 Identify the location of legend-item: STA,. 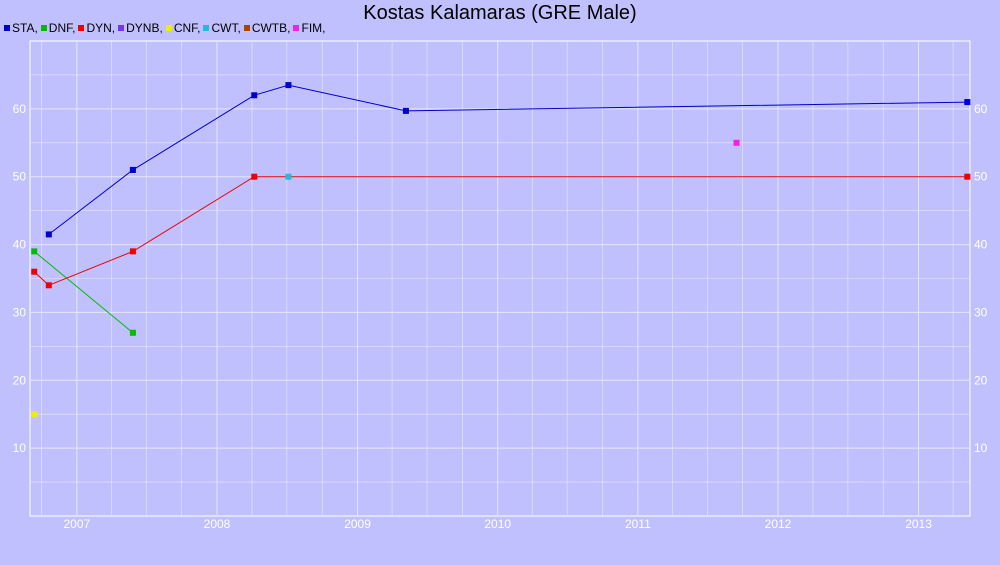
(21, 28).